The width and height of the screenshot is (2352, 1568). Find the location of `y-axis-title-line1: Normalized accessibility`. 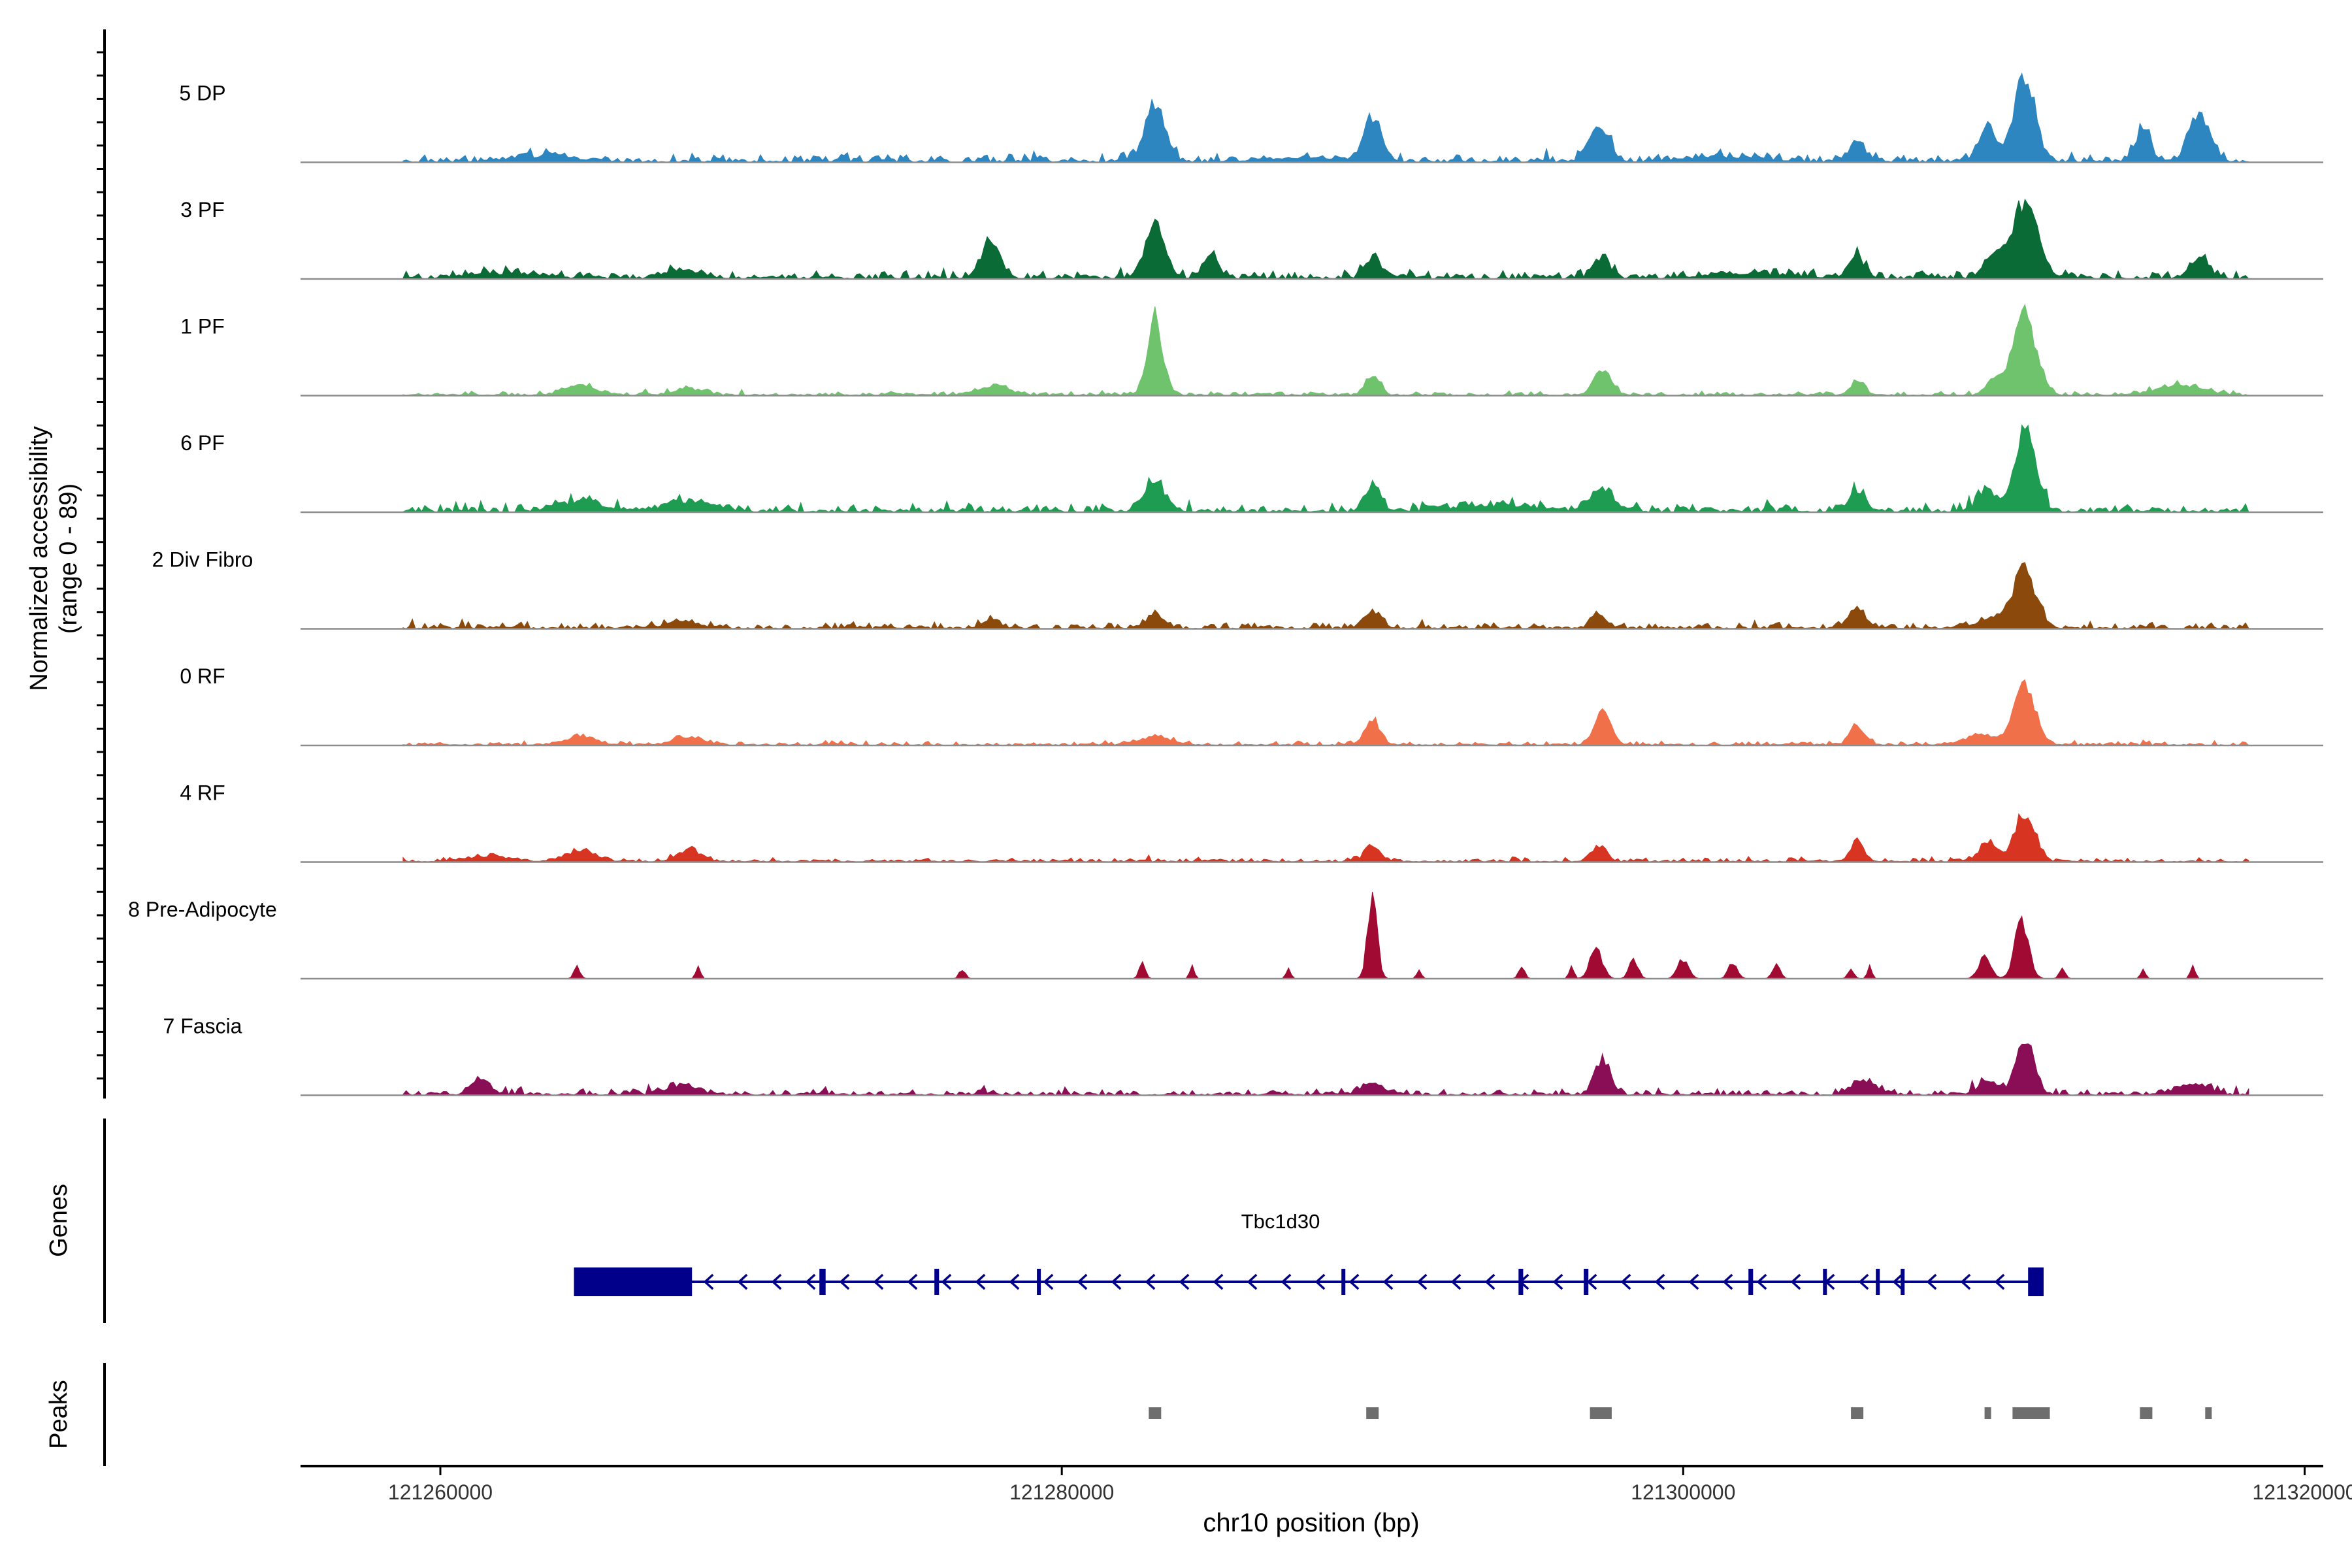

y-axis-title-line1: Normalized accessibility is located at coordinates (39, 558).